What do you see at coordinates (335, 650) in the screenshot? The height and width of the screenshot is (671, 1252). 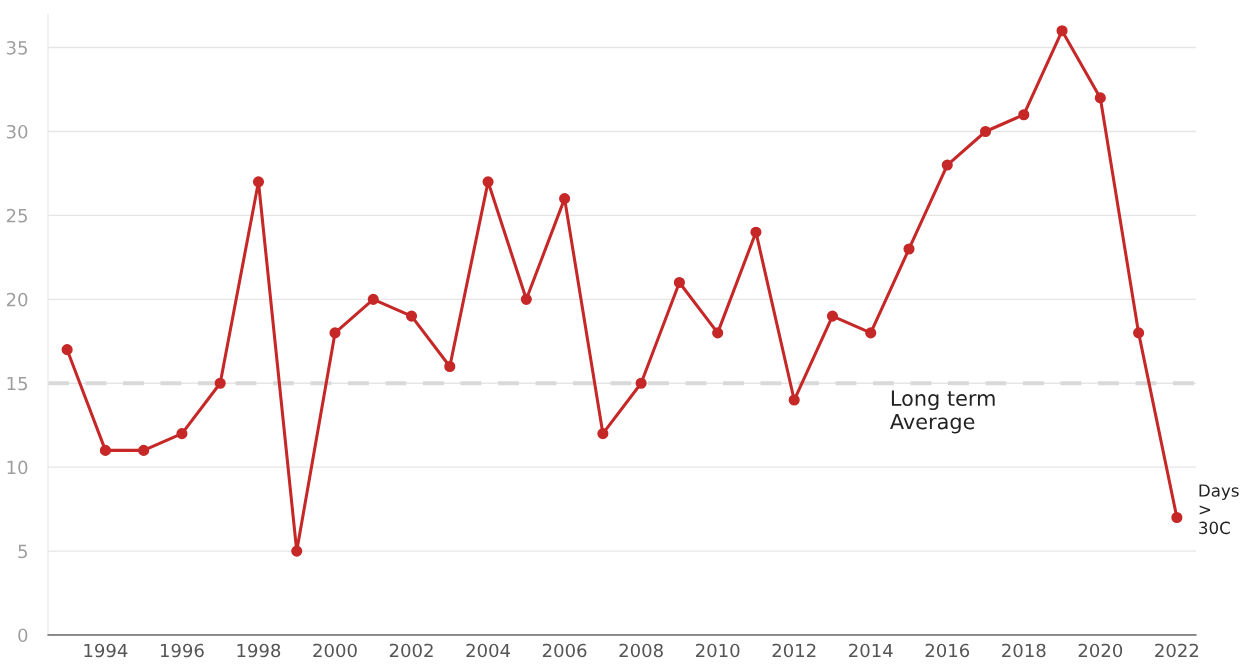 I see `x-tick-label: 2000` at bounding box center [335, 650].